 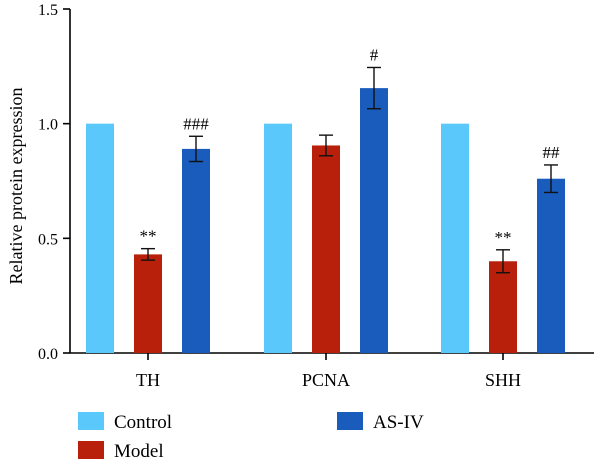 I want to click on legend-label: Model, so click(x=139, y=451).